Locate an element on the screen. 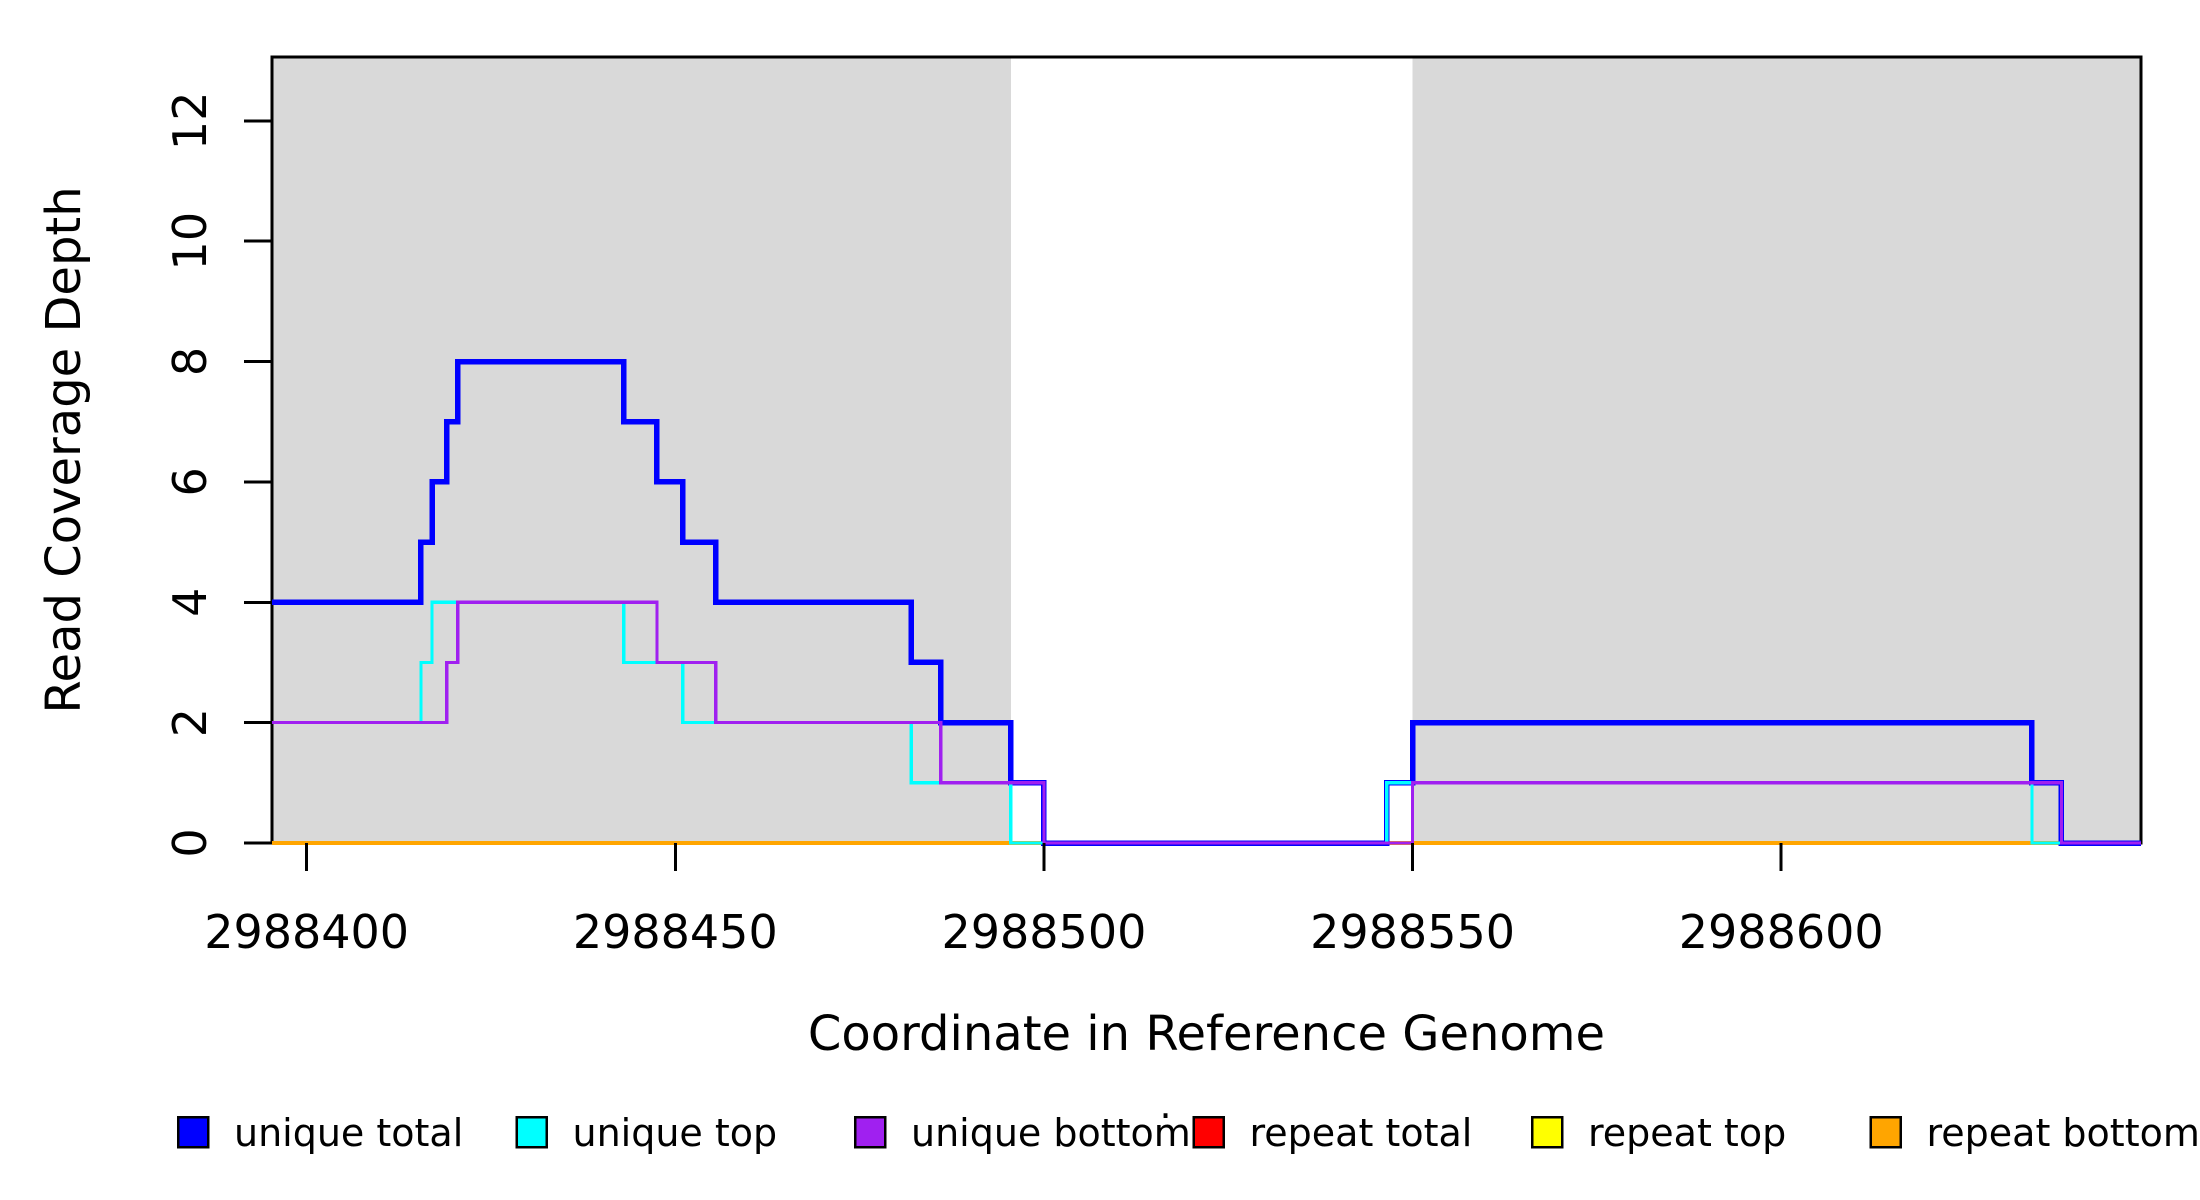  legend-swatch-repeat-total is located at coordinates (1208, 1132).